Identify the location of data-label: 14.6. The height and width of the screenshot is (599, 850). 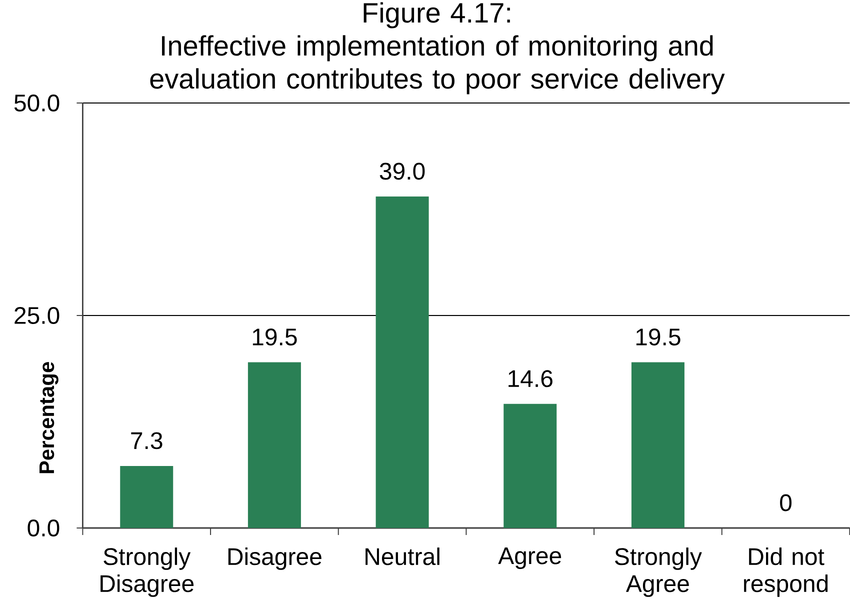
(530, 379).